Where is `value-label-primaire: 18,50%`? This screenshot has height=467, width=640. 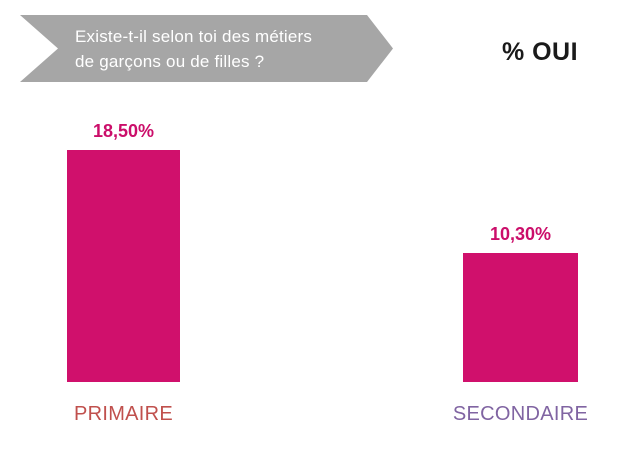
value-label-primaire: 18,50% is located at coordinates (123, 131).